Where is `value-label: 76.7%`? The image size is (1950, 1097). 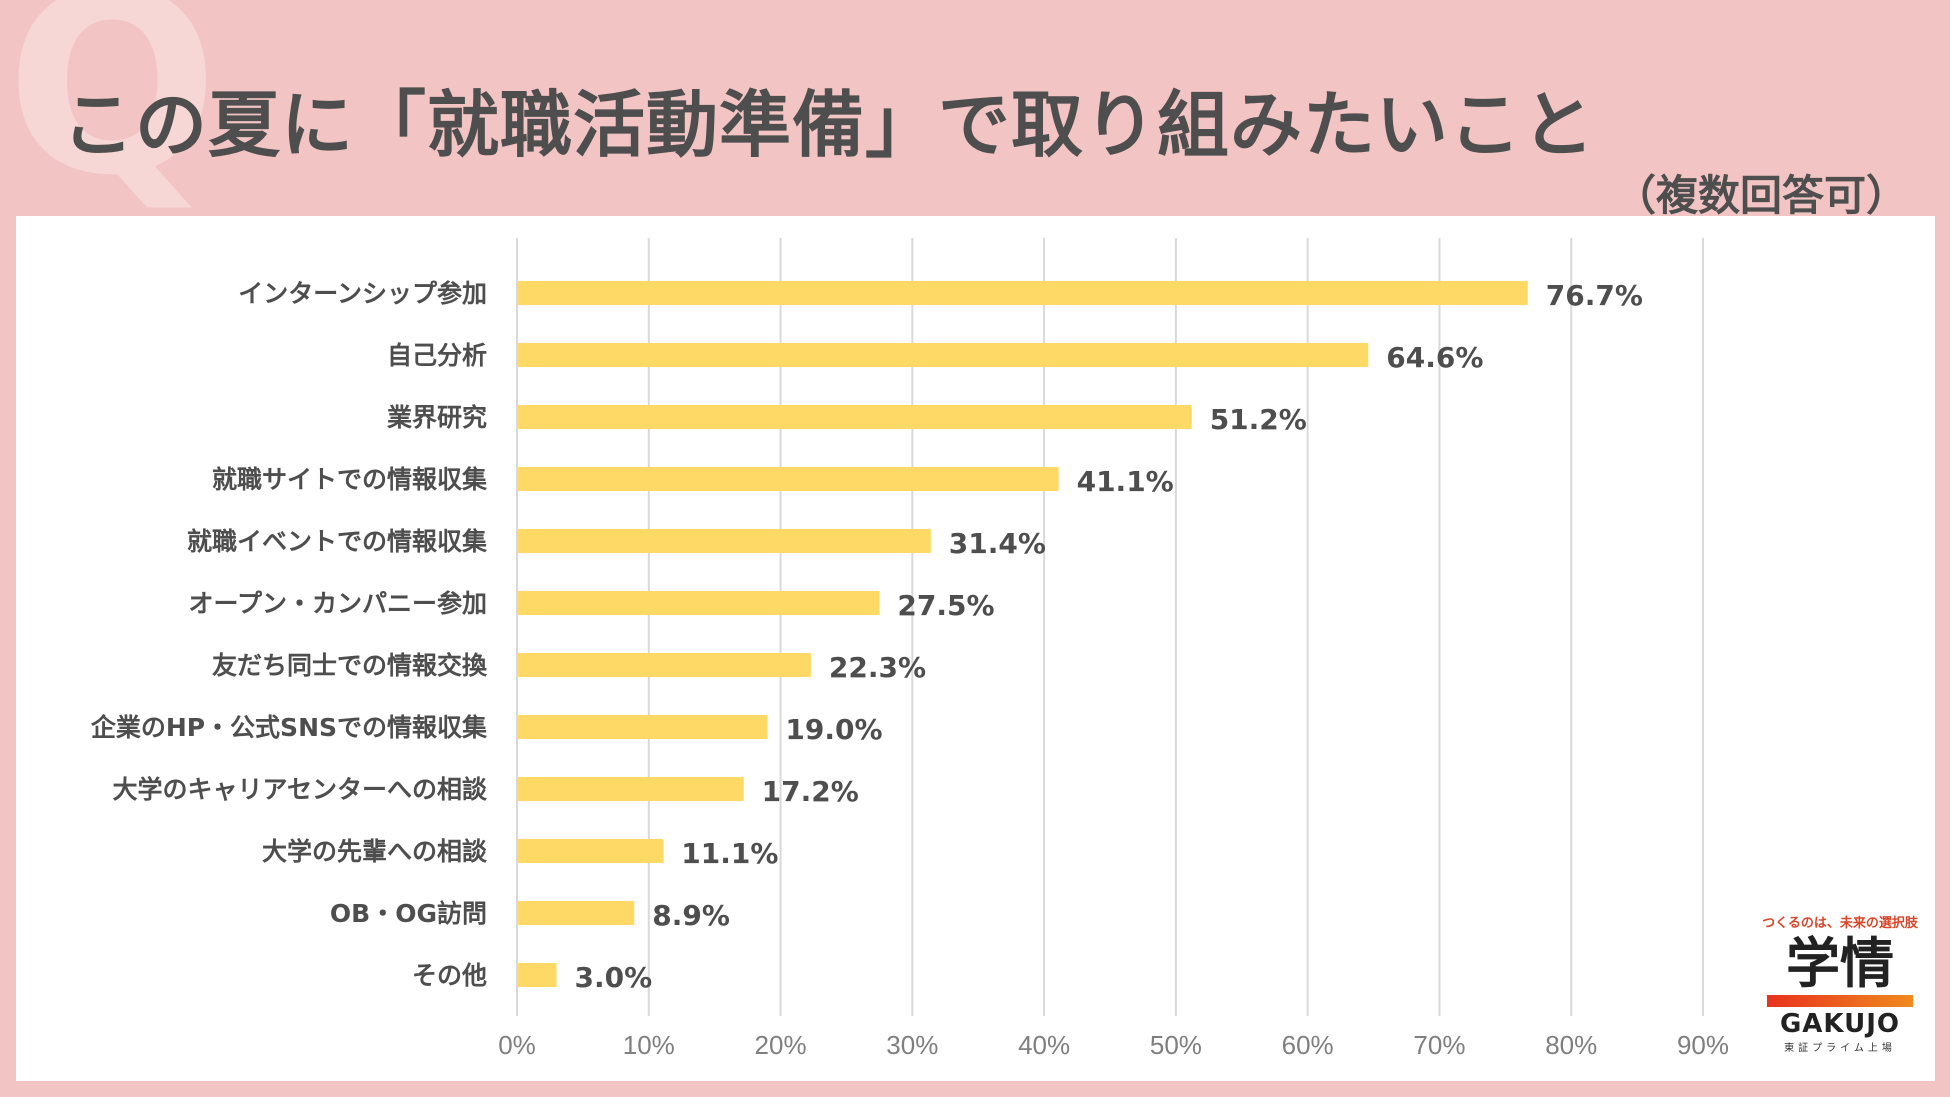 value-label: 76.7% is located at coordinates (1594, 295).